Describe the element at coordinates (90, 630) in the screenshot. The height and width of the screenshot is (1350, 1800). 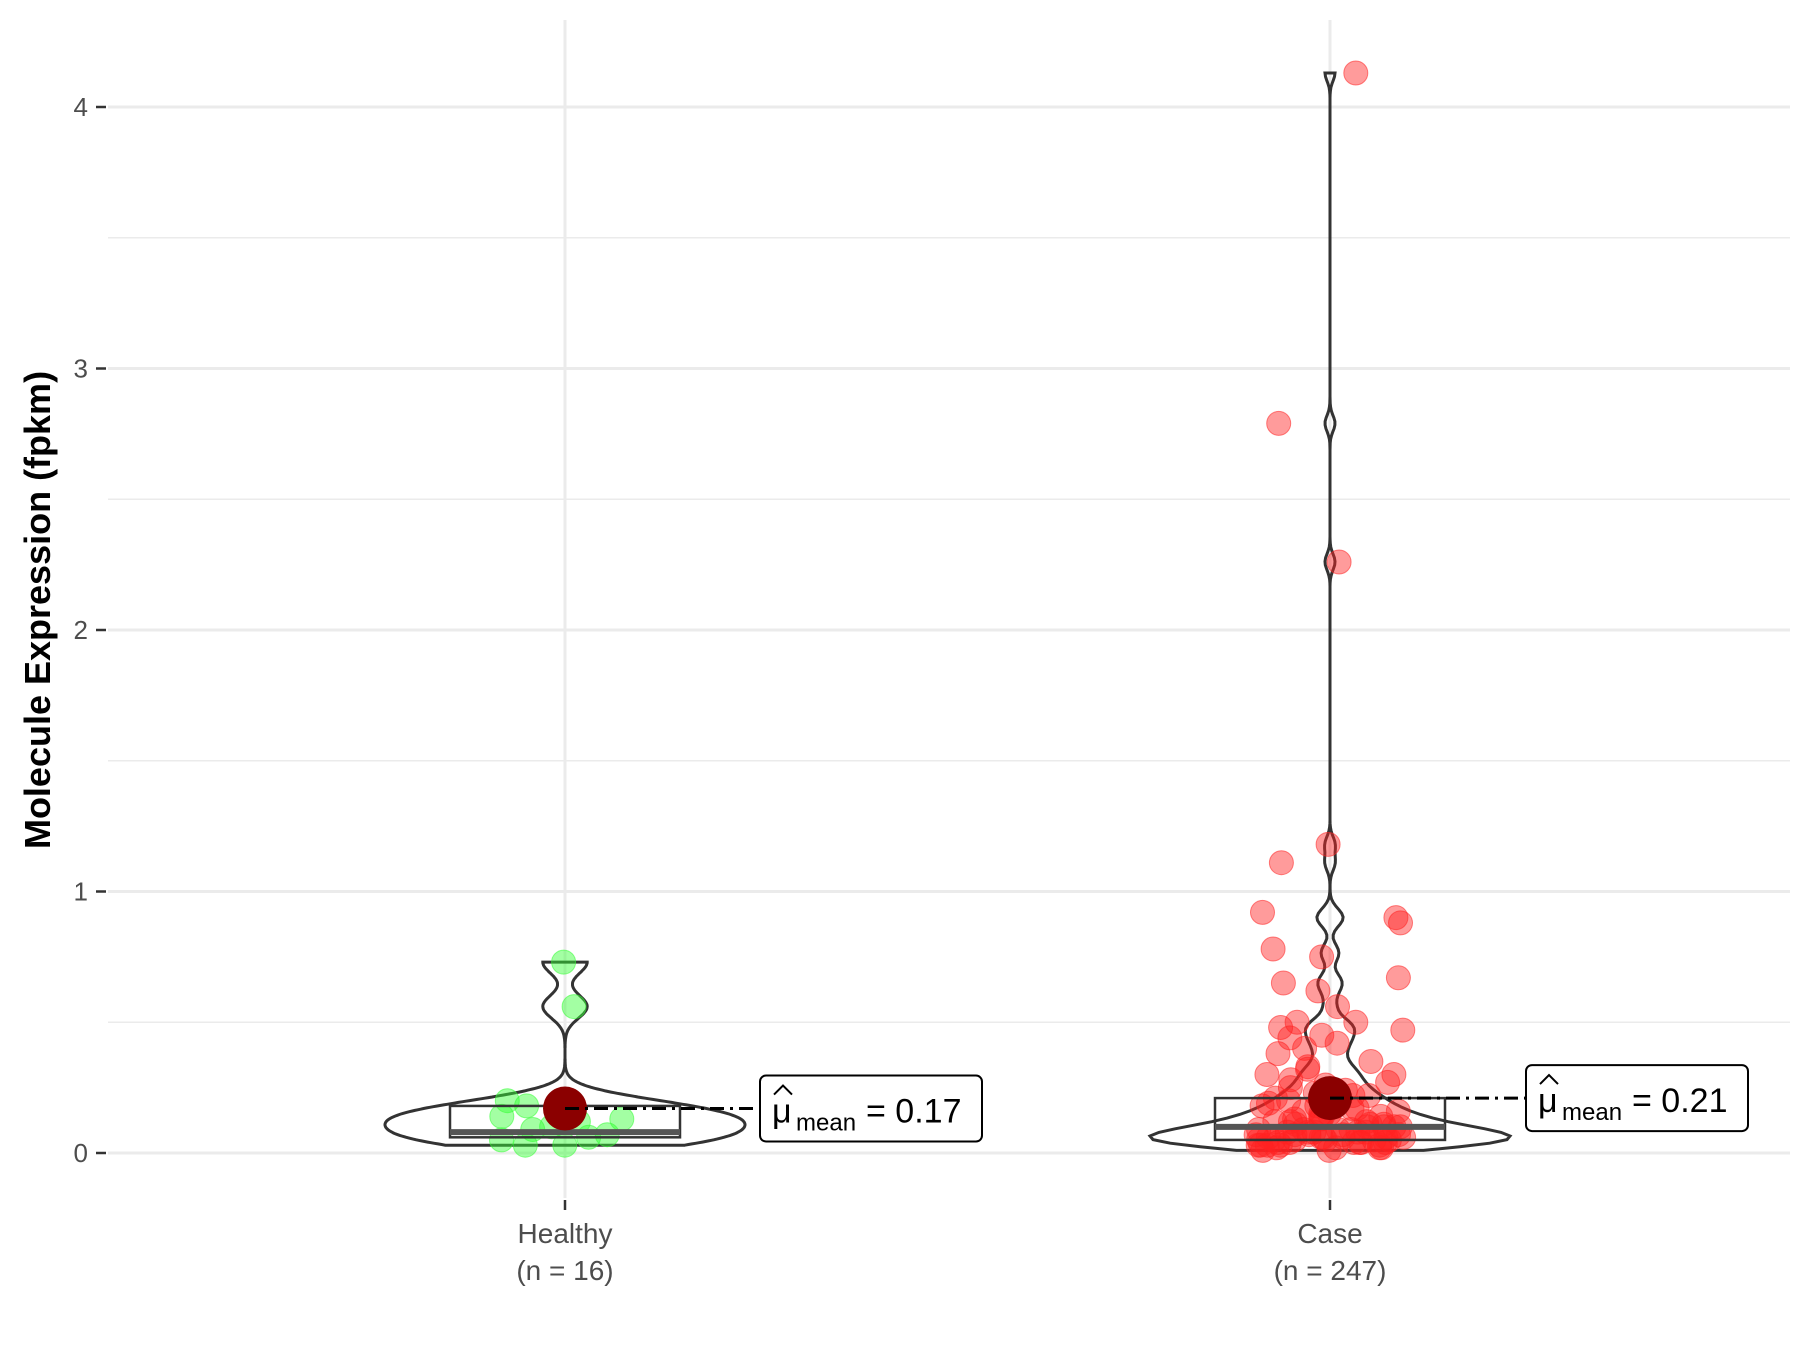
I see `y-axis: 0 1 2 3 4` at that location.